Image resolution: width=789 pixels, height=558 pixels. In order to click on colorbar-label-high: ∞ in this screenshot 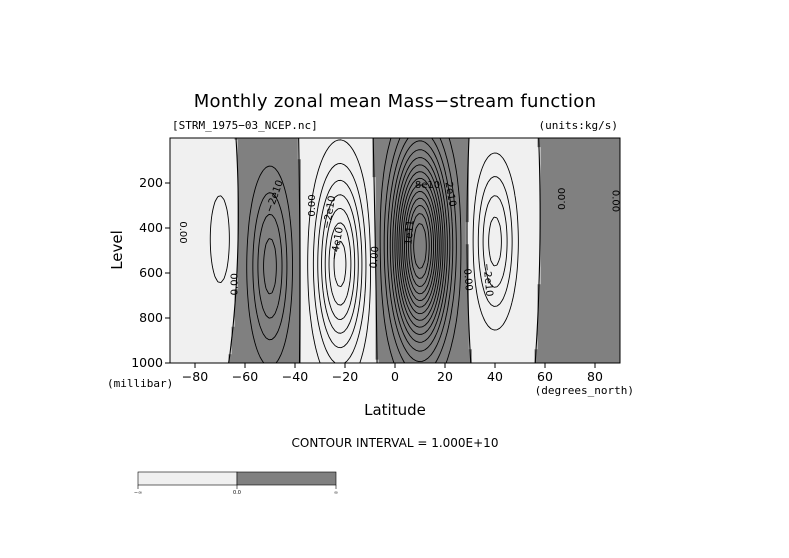, I will do `click(336, 493)`.